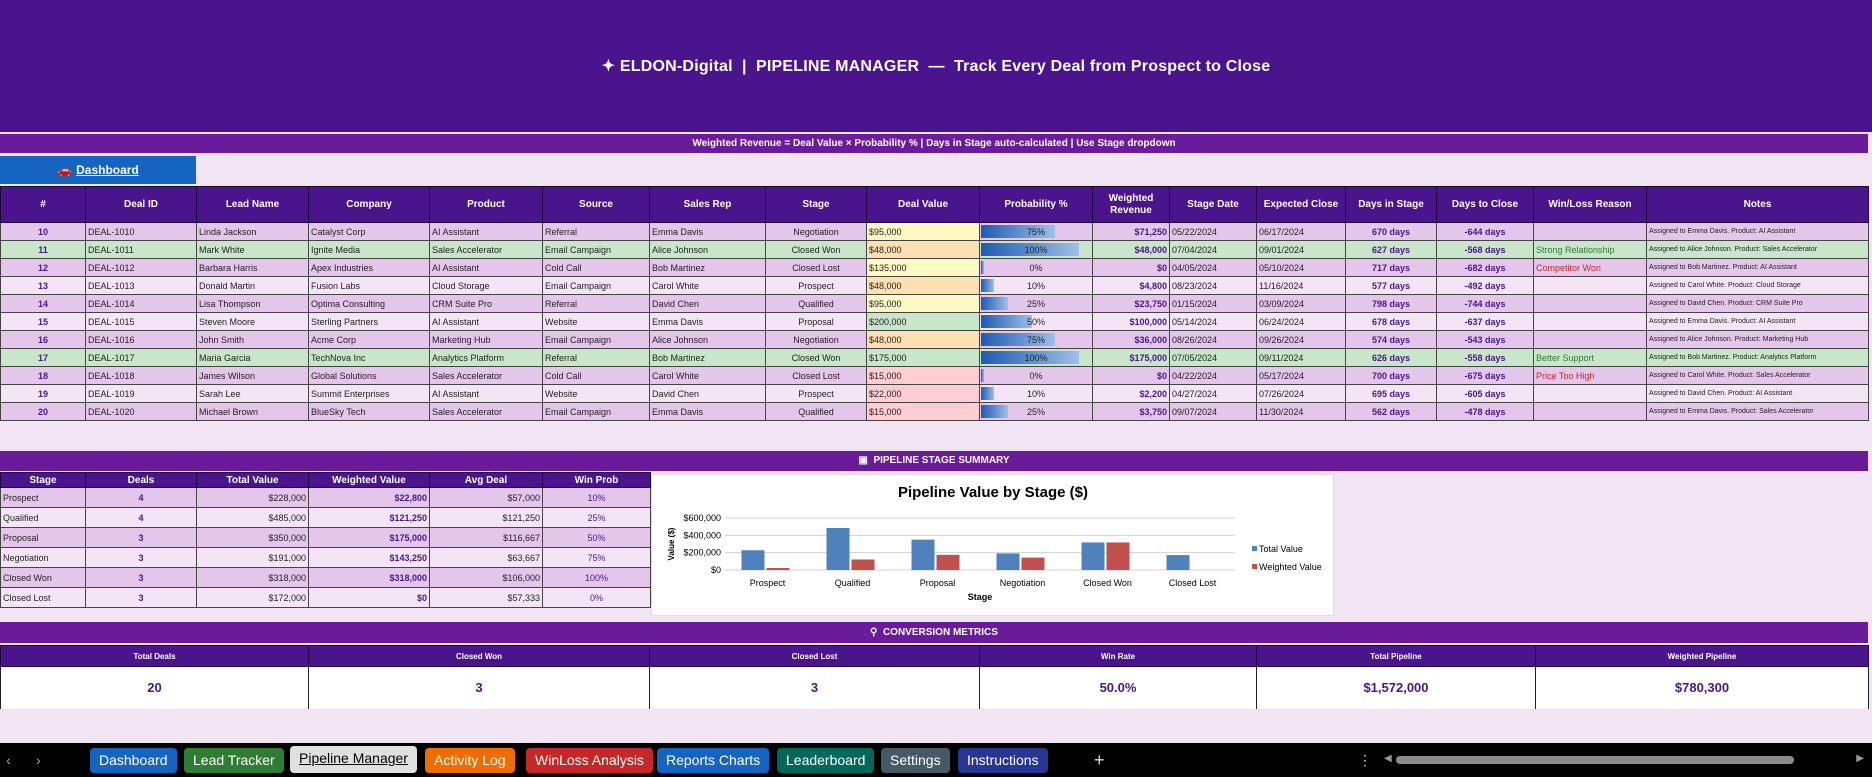 The height and width of the screenshot is (777, 1872). I want to click on deal-cell-prob: 10%, so click(1036, 285).